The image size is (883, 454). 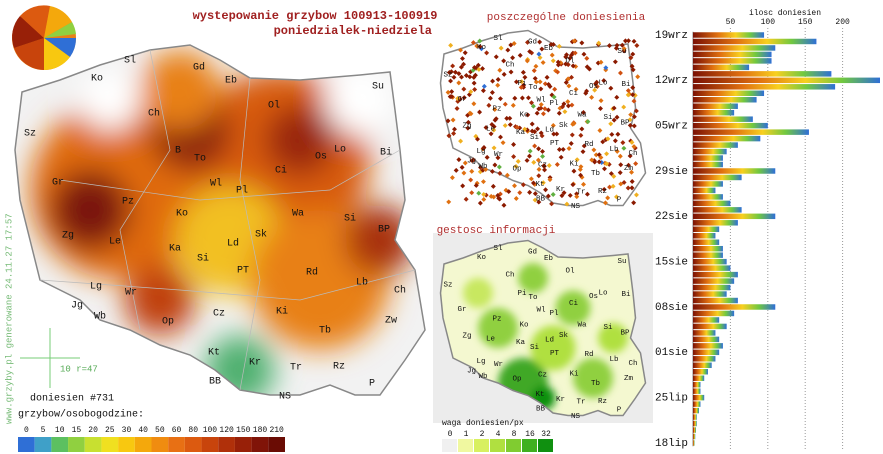 What do you see at coordinates (533, 298) in the screenshot?
I see `city-label: To` at bounding box center [533, 298].